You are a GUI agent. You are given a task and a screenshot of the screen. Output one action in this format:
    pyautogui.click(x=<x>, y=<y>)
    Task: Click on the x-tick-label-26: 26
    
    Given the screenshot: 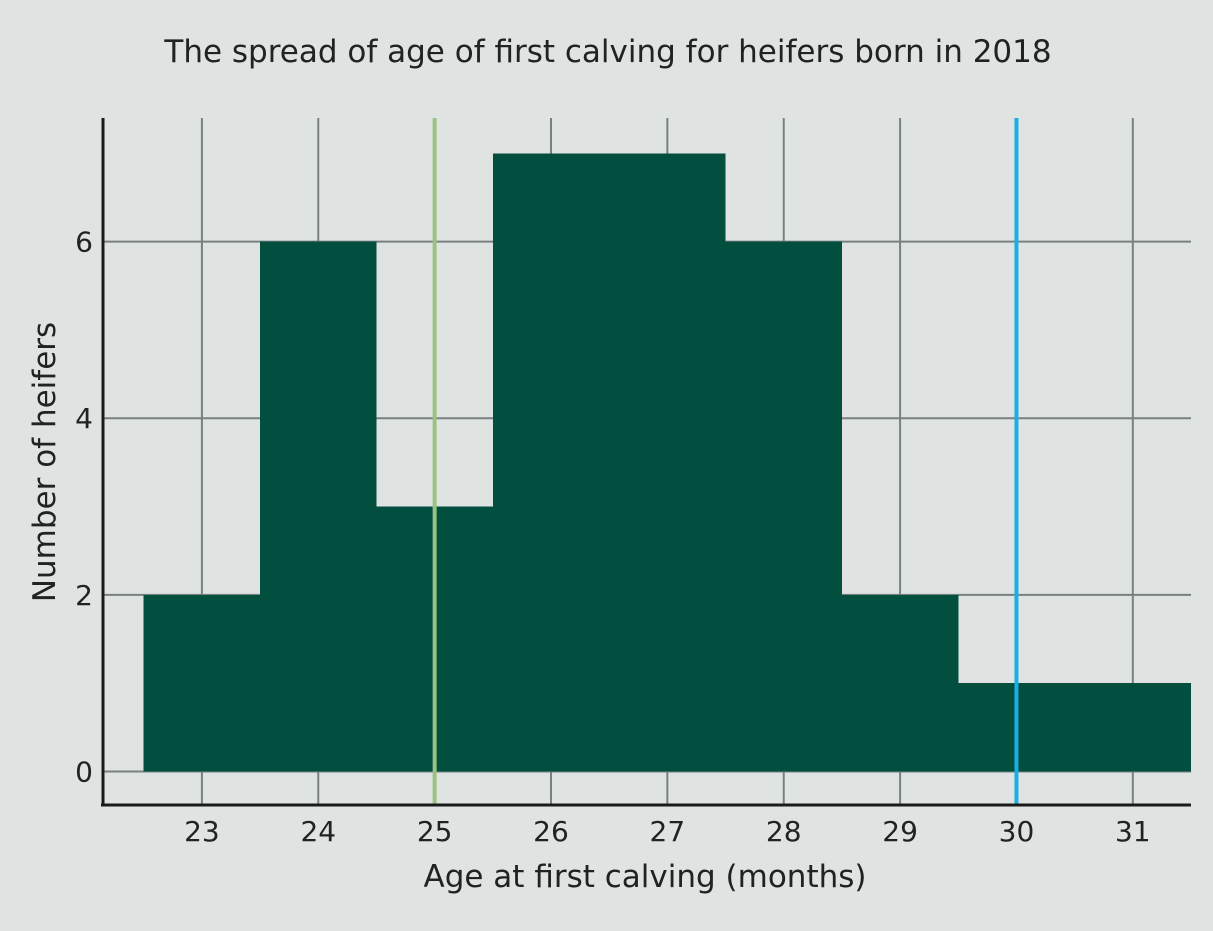 What is the action you would take?
    pyautogui.click(x=551, y=831)
    